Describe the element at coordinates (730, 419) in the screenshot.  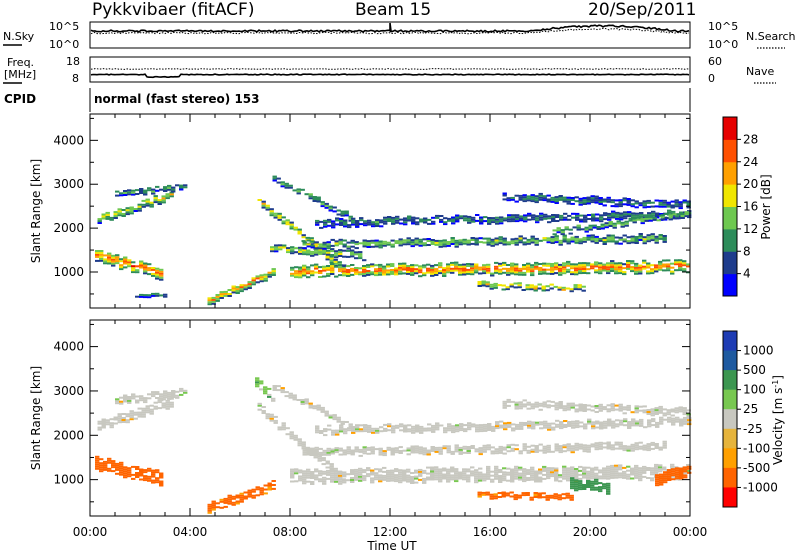
I see `velocity-colorbar-swatch` at that location.